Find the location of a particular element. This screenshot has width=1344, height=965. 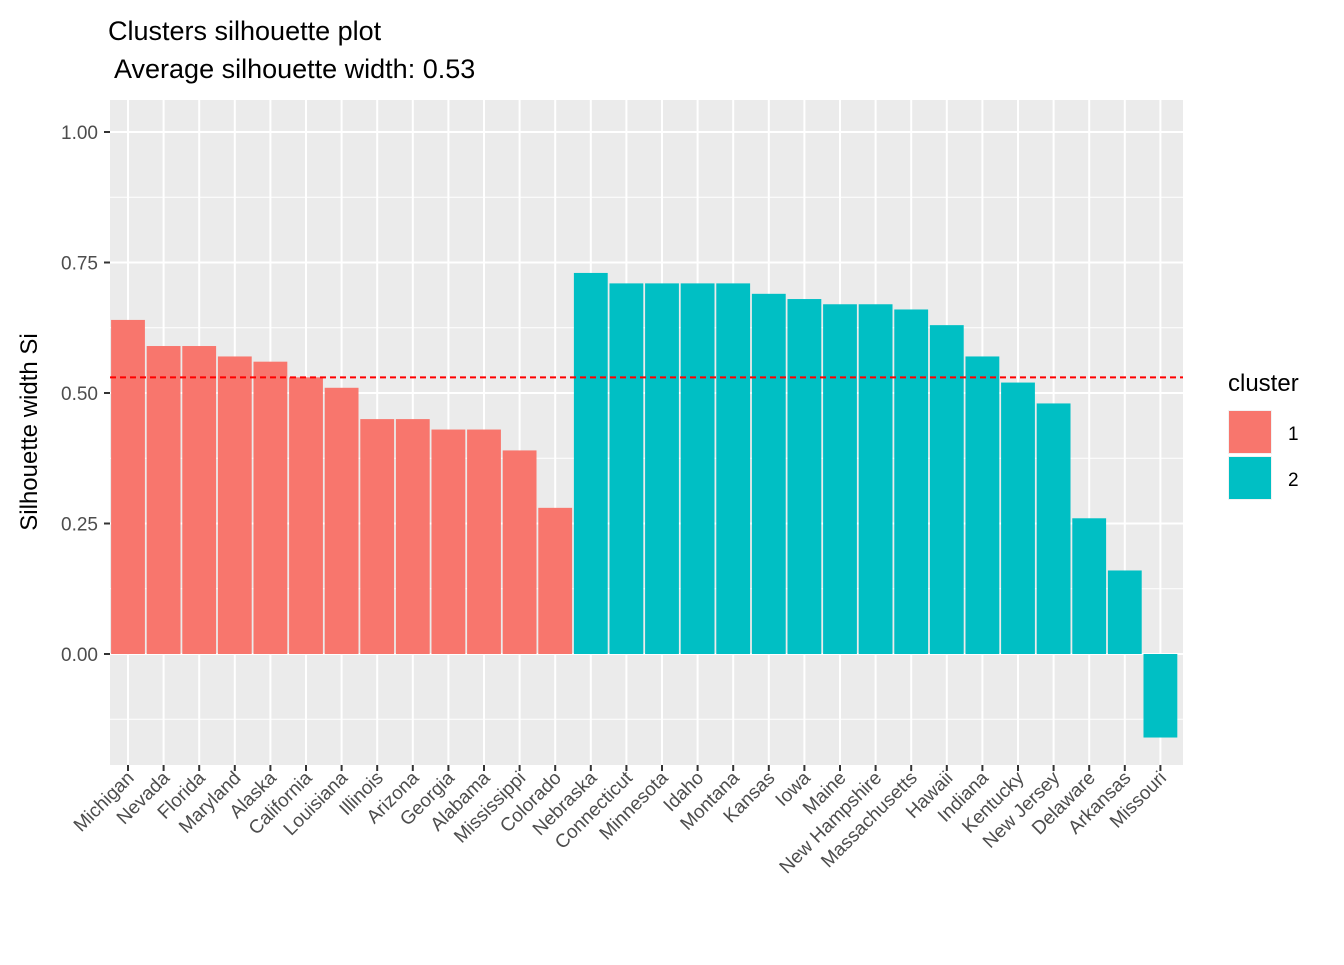

bar-nebraska is located at coordinates (590, 463).